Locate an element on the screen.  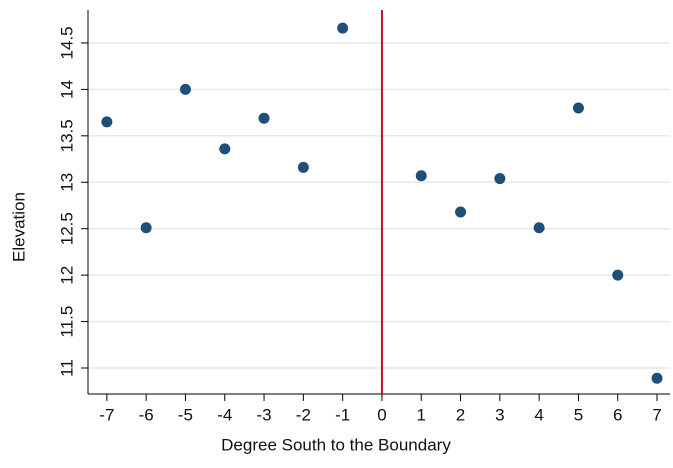
x-axis-label: Degree South to the Boundary is located at coordinates (336, 444).